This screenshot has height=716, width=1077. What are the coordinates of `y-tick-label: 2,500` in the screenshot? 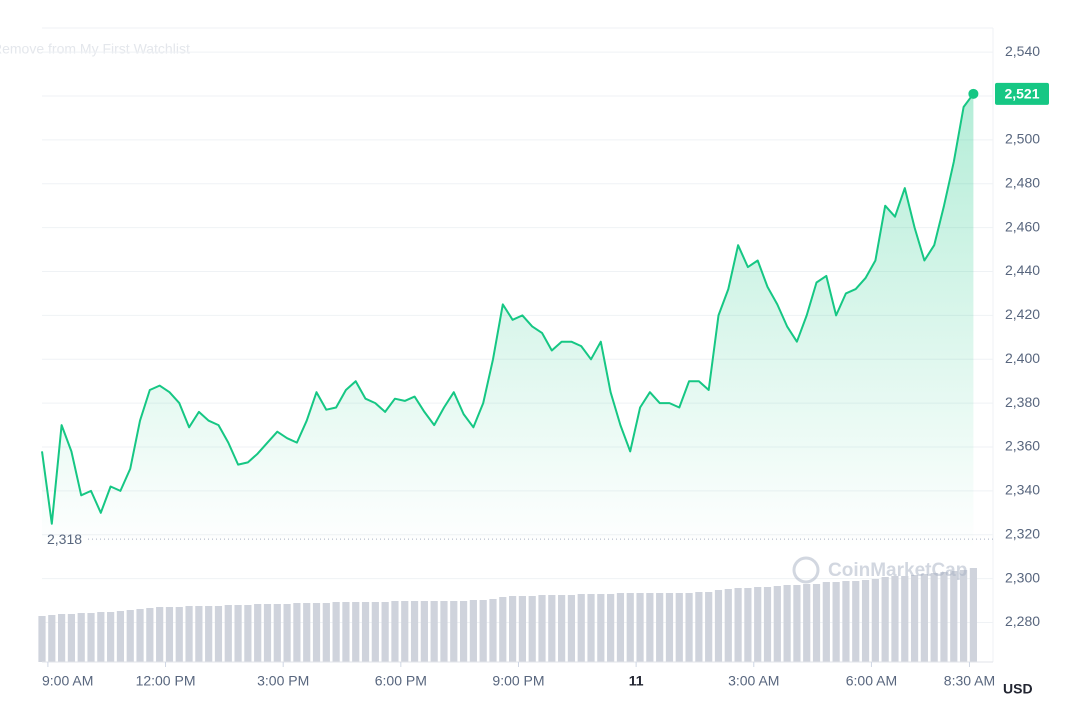 It's located at (1022, 139).